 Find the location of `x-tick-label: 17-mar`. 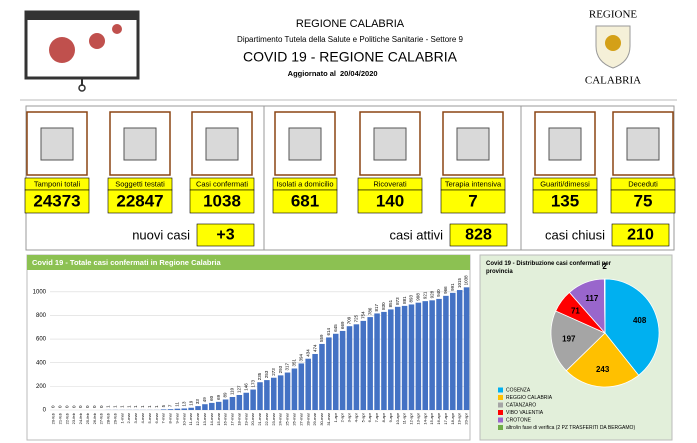

x-tick-label: 17-mar is located at coordinates (232, 418).